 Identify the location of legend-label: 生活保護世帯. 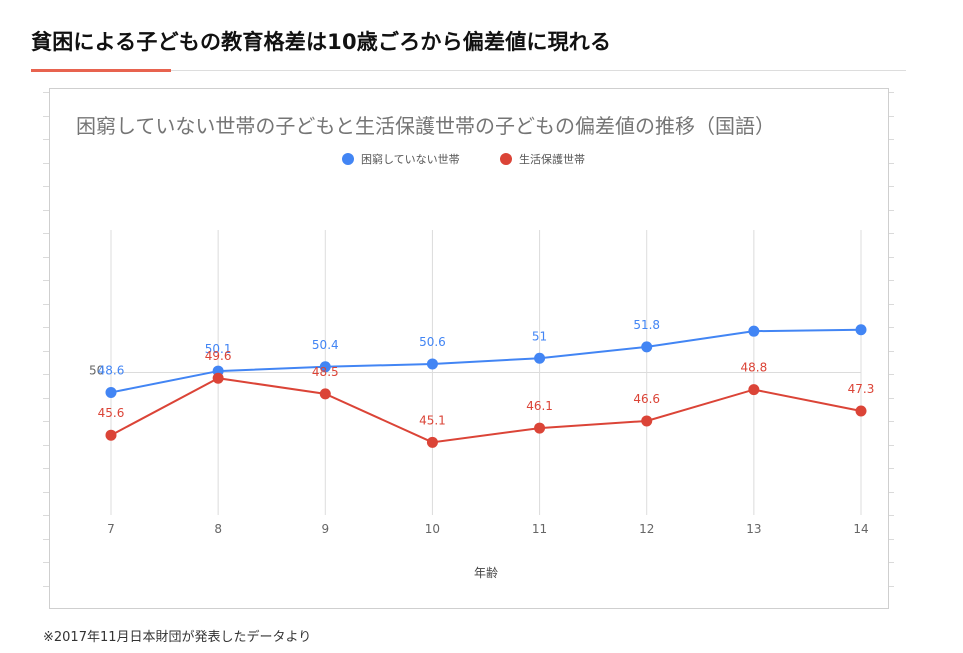
(552, 159).